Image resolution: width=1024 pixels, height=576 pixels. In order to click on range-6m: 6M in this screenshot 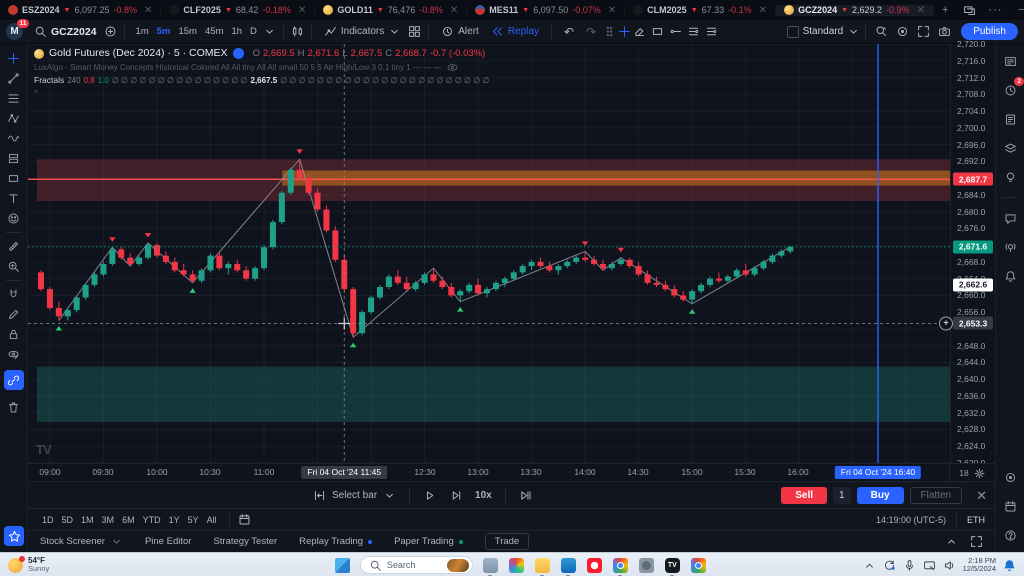, I will do `click(128, 519)`.